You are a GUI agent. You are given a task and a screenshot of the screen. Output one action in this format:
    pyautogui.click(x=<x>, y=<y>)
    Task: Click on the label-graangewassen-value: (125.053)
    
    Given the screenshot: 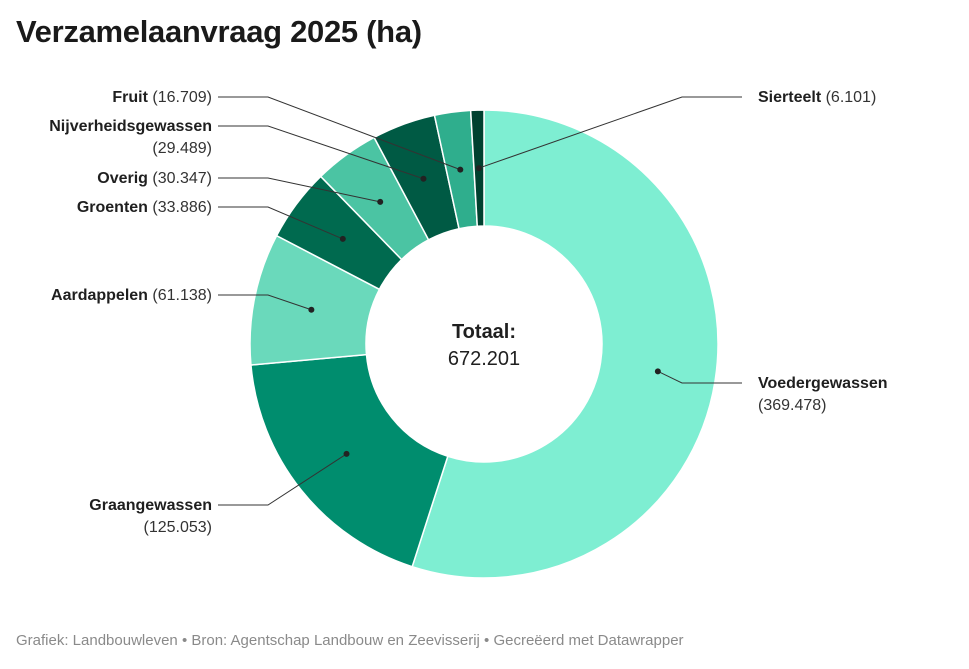 What is the action you would take?
    pyautogui.click(x=178, y=527)
    